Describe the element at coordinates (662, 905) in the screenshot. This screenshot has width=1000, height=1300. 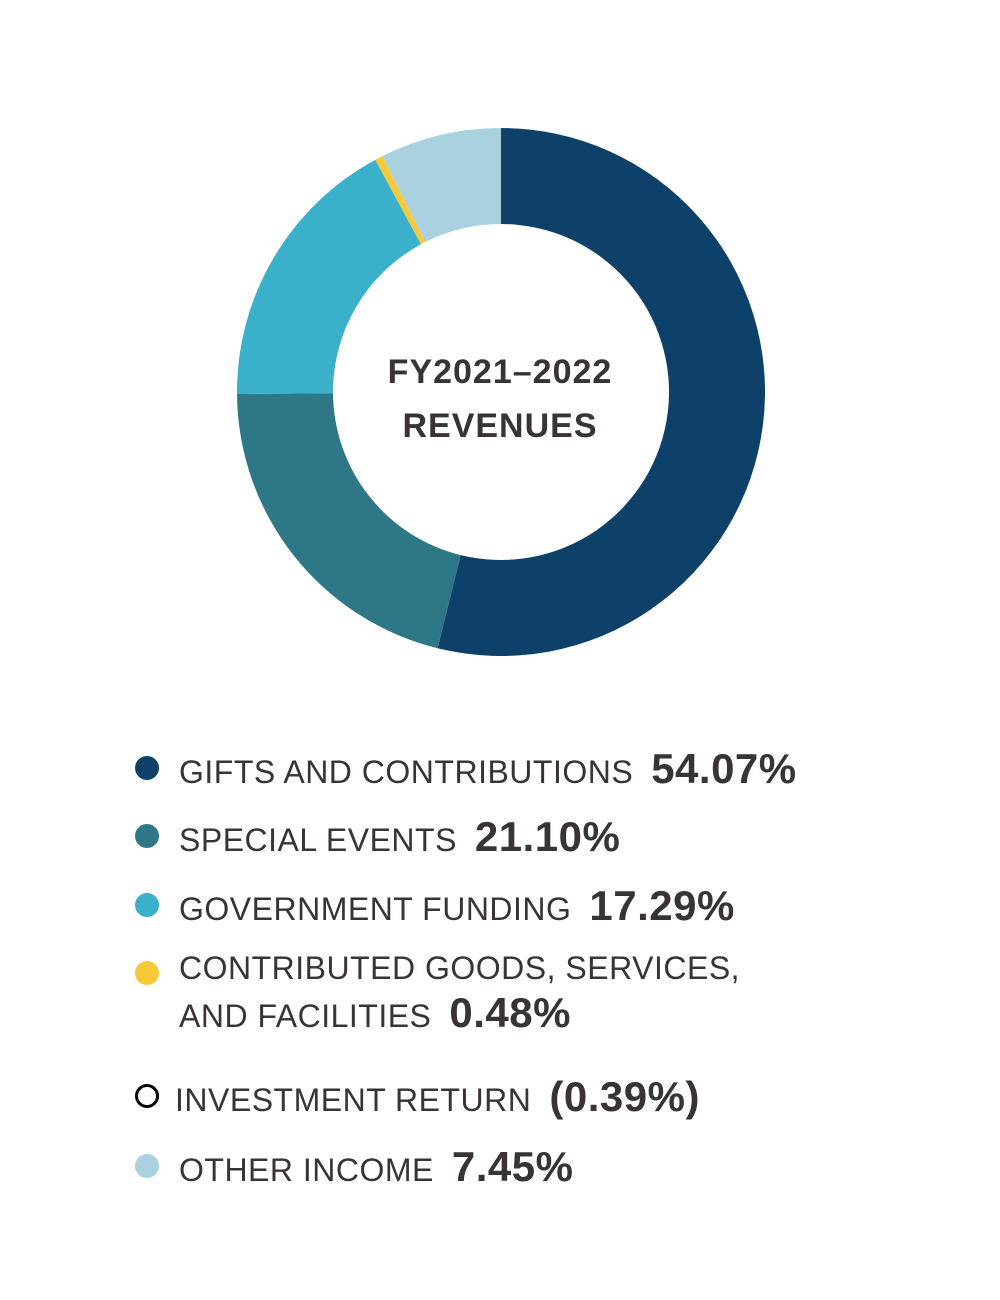
I see `legend-value: 17.29%` at that location.